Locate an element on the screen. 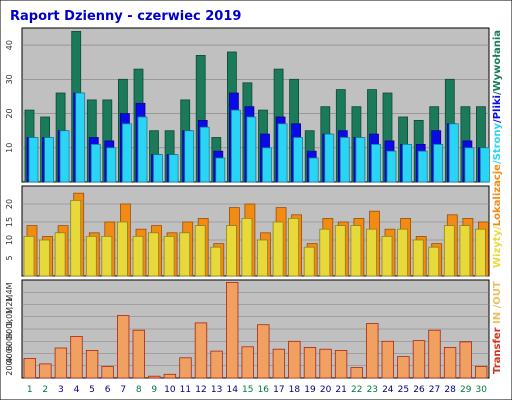 This screenshot has height=400, width=512. x-tick-label: 9 is located at coordinates (154, 390).